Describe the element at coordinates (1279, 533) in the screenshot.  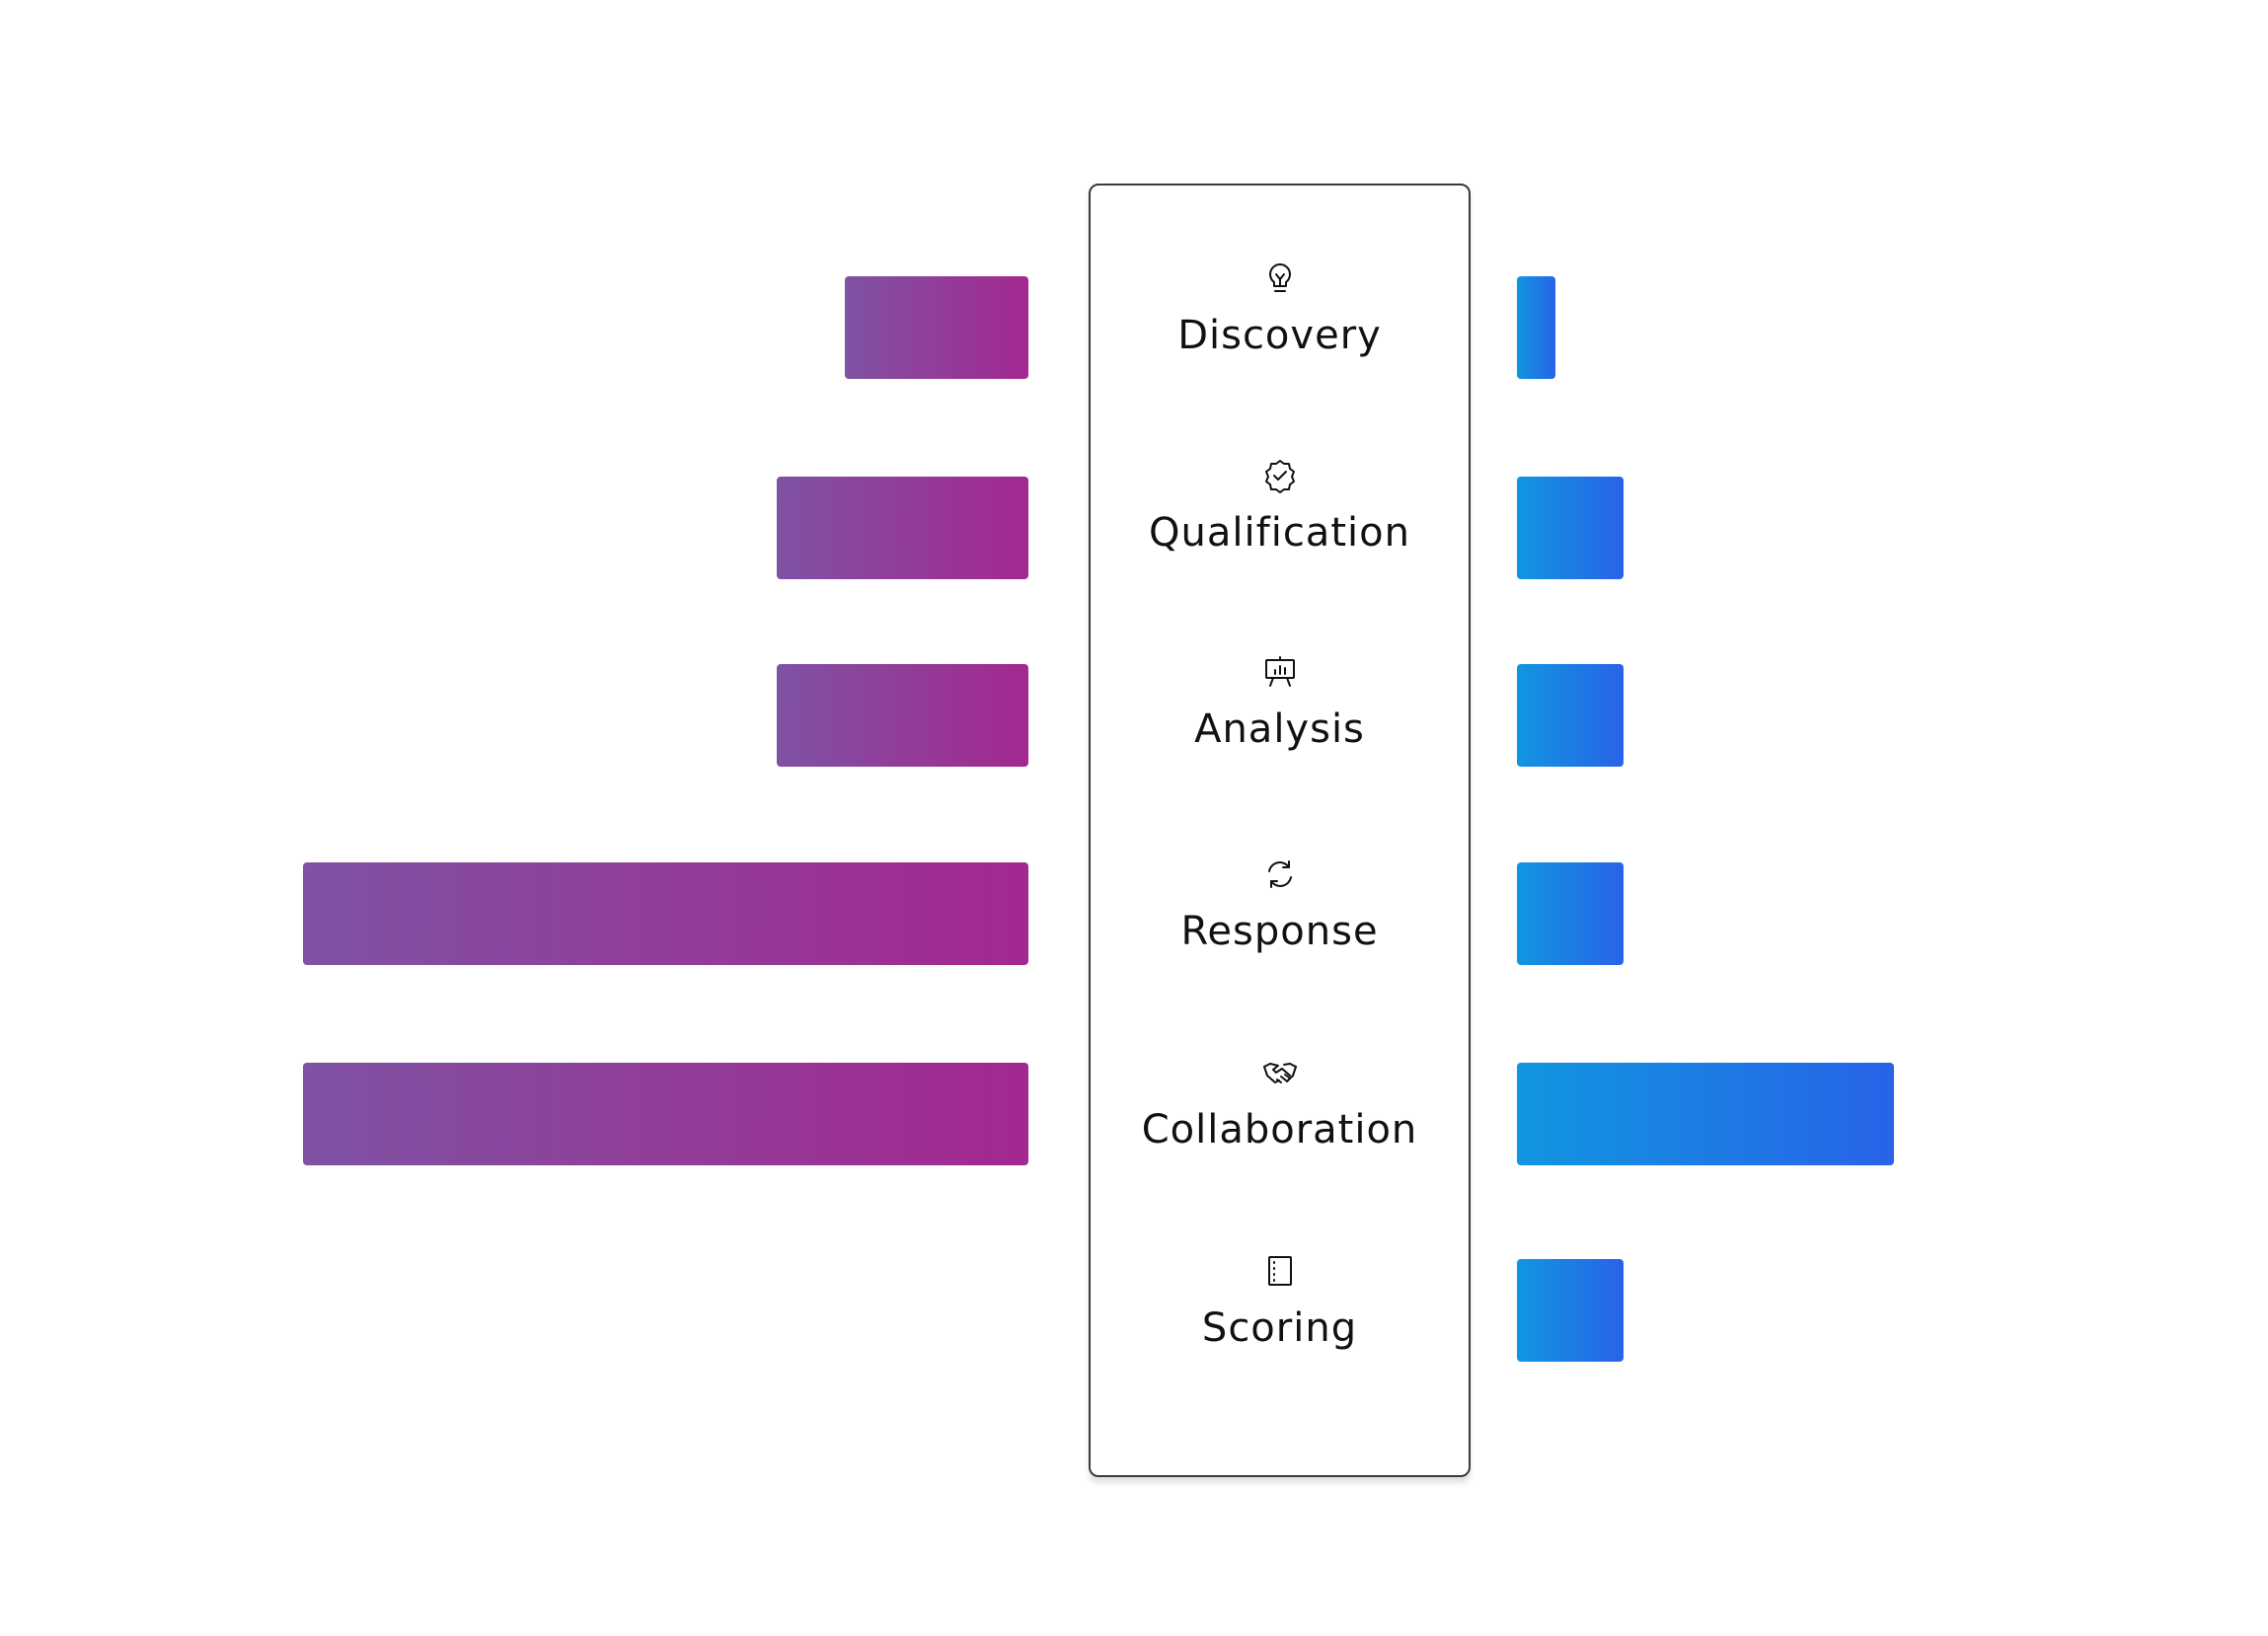
I see `category-label: Qualification` at that location.